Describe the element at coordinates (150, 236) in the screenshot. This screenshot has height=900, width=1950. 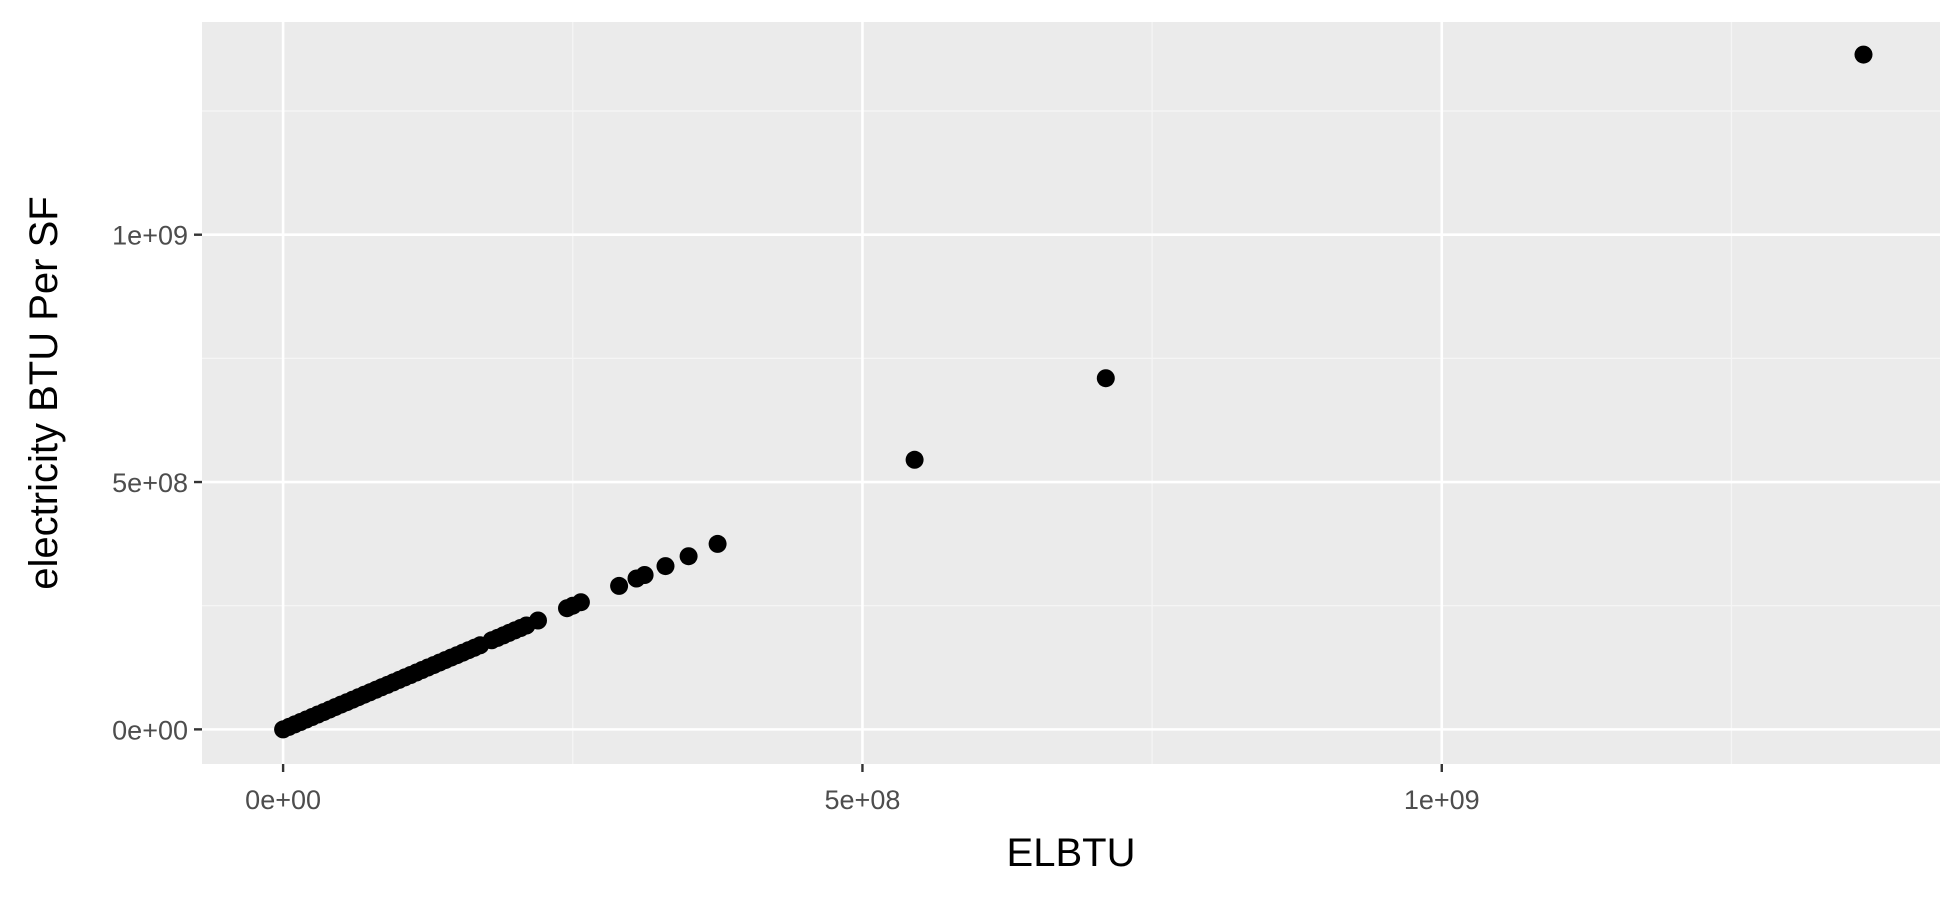
I see `y-tick-label: 1e+09` at that location.